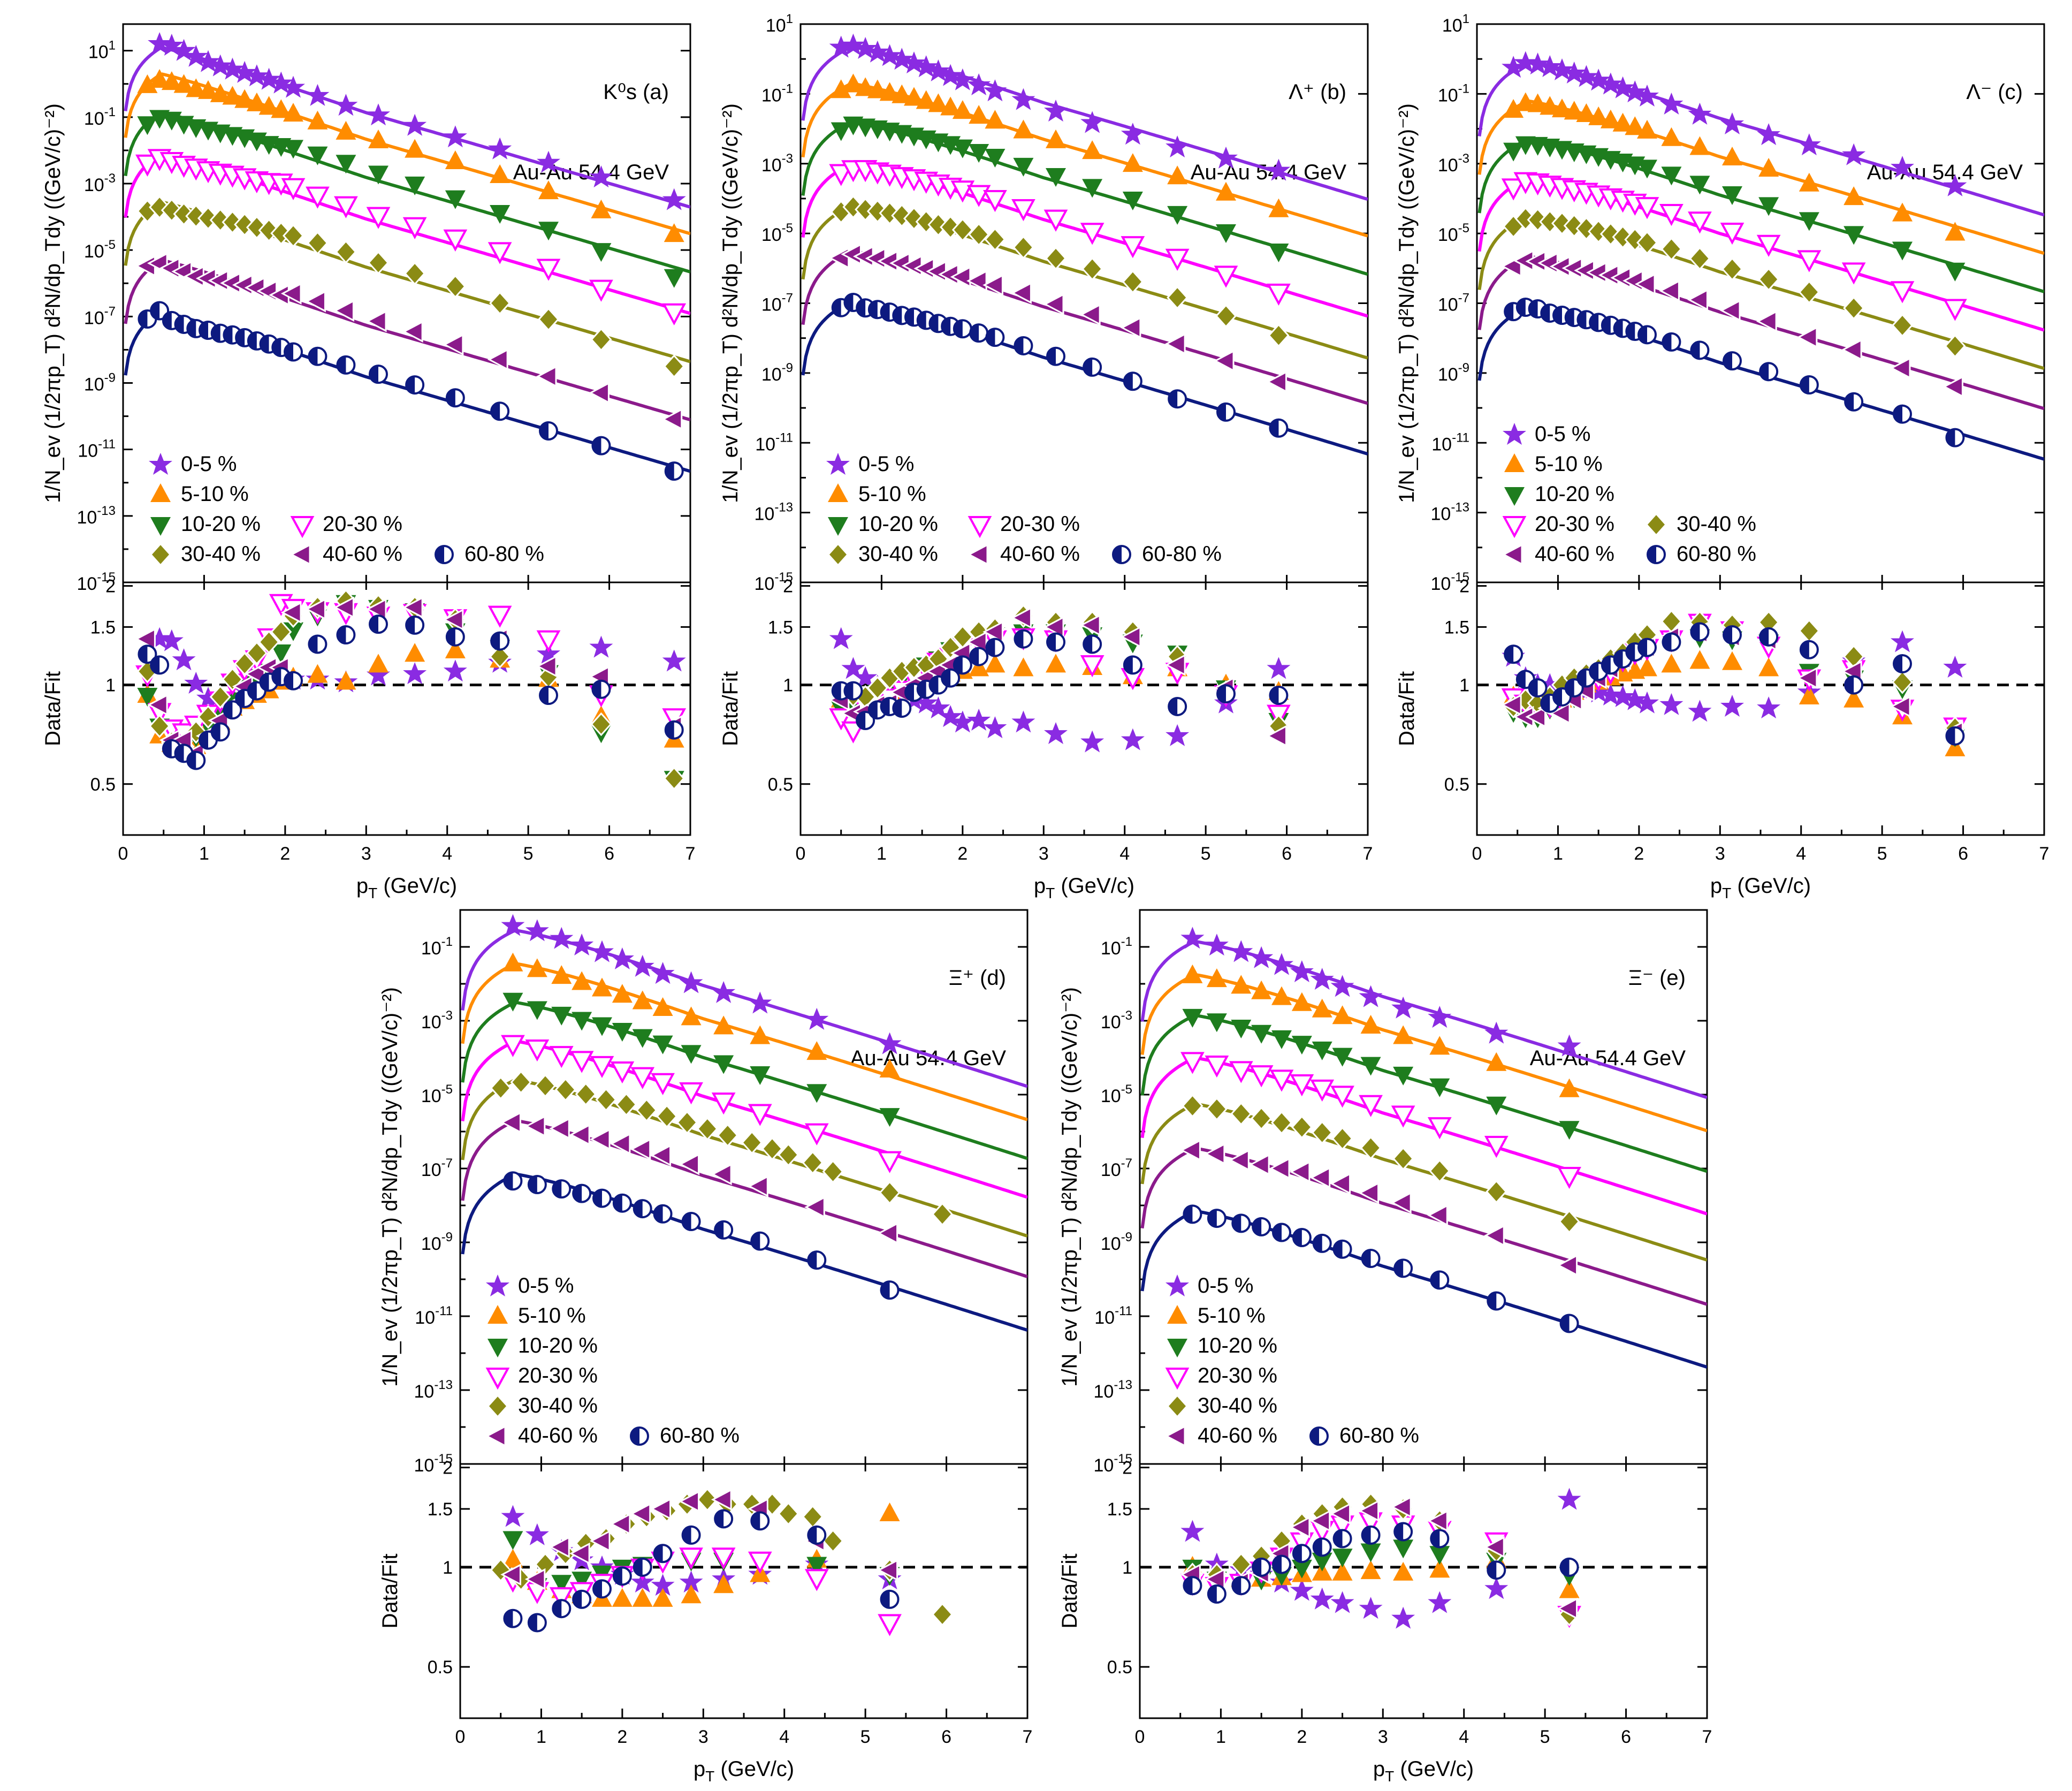  I want to click on series-c5, so click(407, 411).